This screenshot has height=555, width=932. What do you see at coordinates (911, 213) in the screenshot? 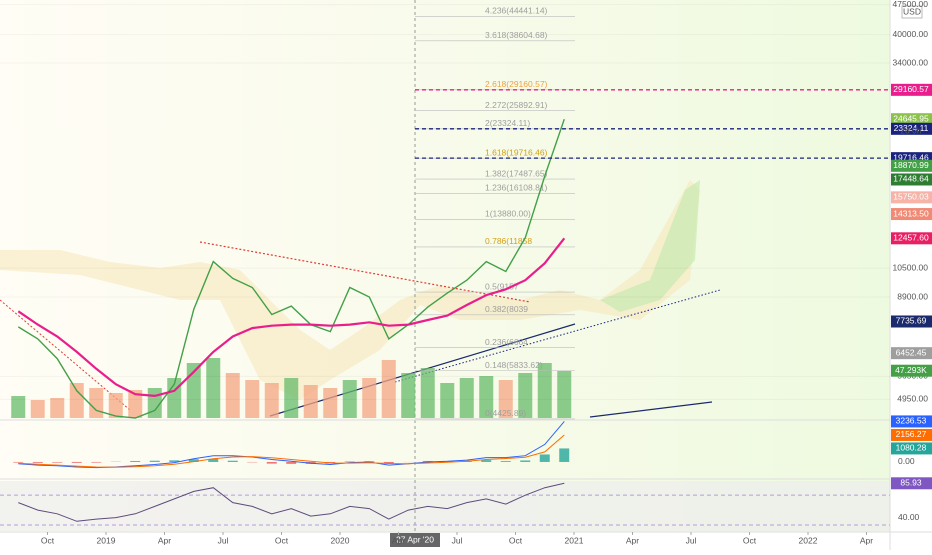
I see `price-tag: 14313.50` at bounding box center [911, 213].